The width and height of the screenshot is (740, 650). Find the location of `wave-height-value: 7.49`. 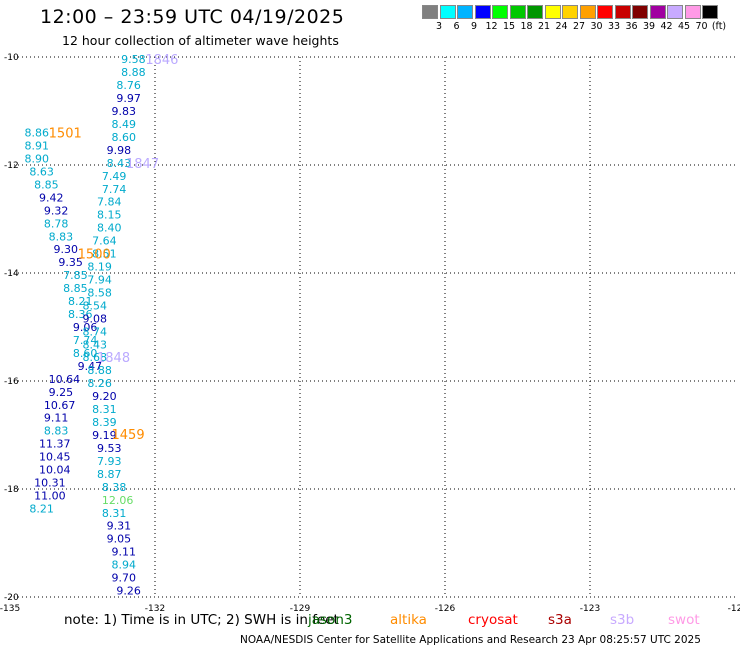

wave-height-value: 7.49 is located at coordinates (114, 176).